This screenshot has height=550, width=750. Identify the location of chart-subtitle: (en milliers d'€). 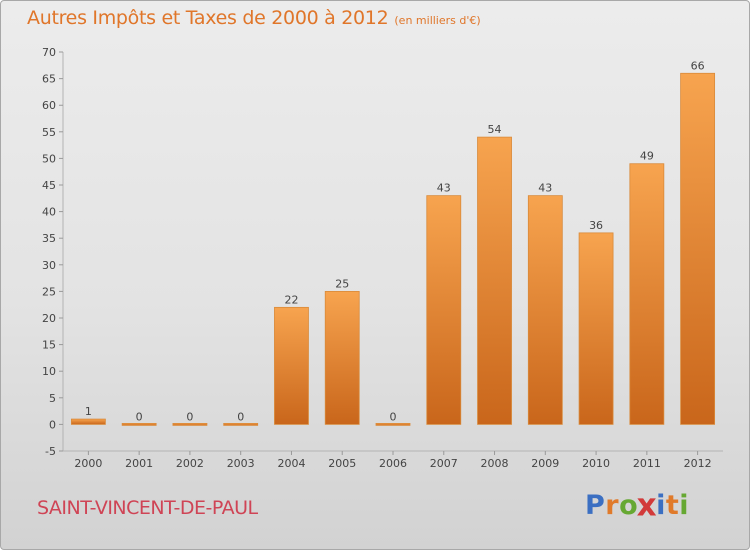
(437, 20).